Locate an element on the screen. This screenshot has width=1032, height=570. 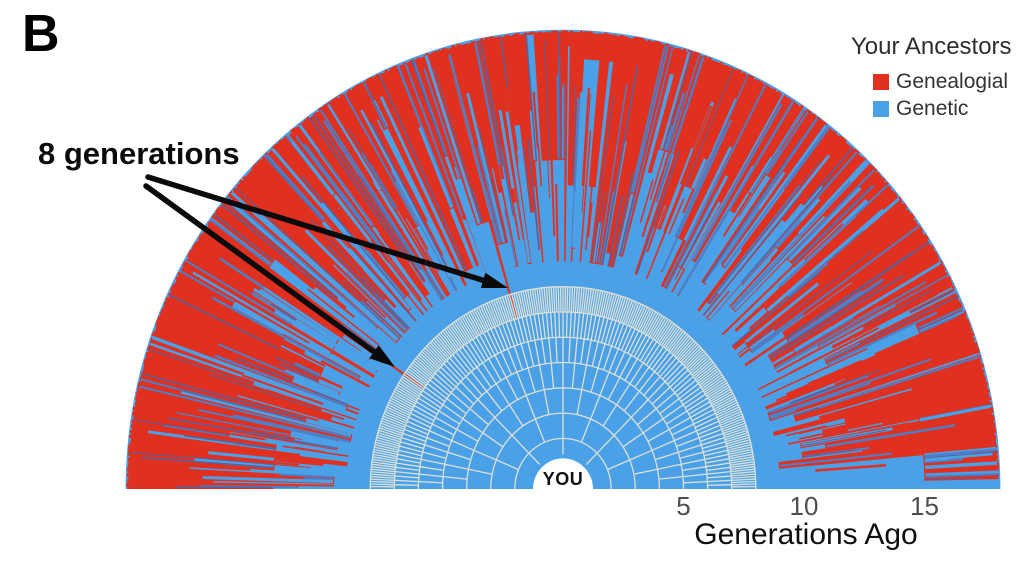
genealogical-swatch-icon is located at coordinates (881, 82).